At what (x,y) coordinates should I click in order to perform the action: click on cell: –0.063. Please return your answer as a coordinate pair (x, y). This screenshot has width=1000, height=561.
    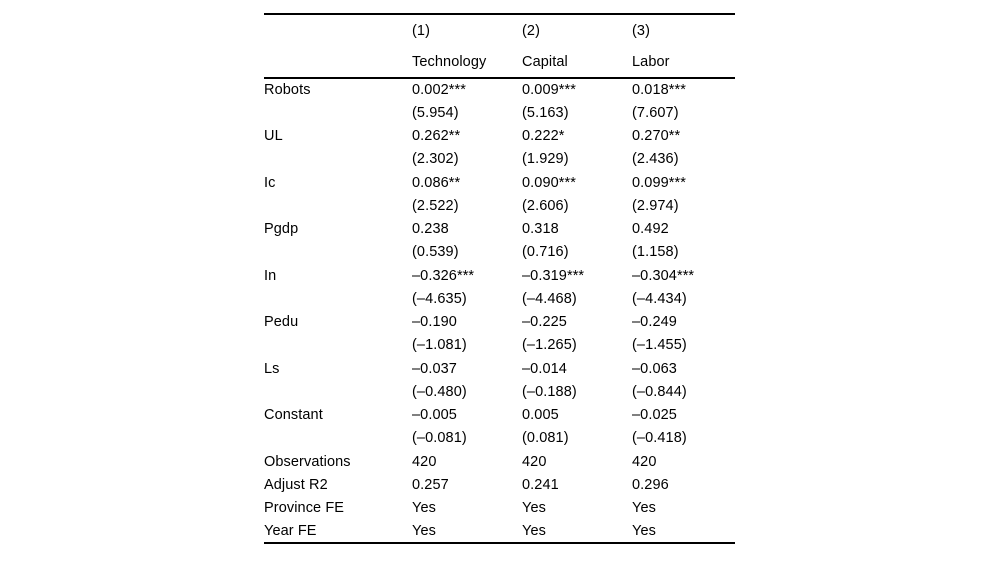
    Looking at the image, I should click on (654, 368).